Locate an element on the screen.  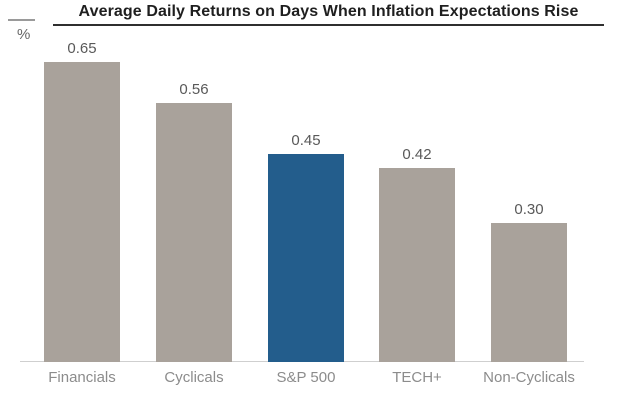
bar-tech- is located at coordinates (417, 265).